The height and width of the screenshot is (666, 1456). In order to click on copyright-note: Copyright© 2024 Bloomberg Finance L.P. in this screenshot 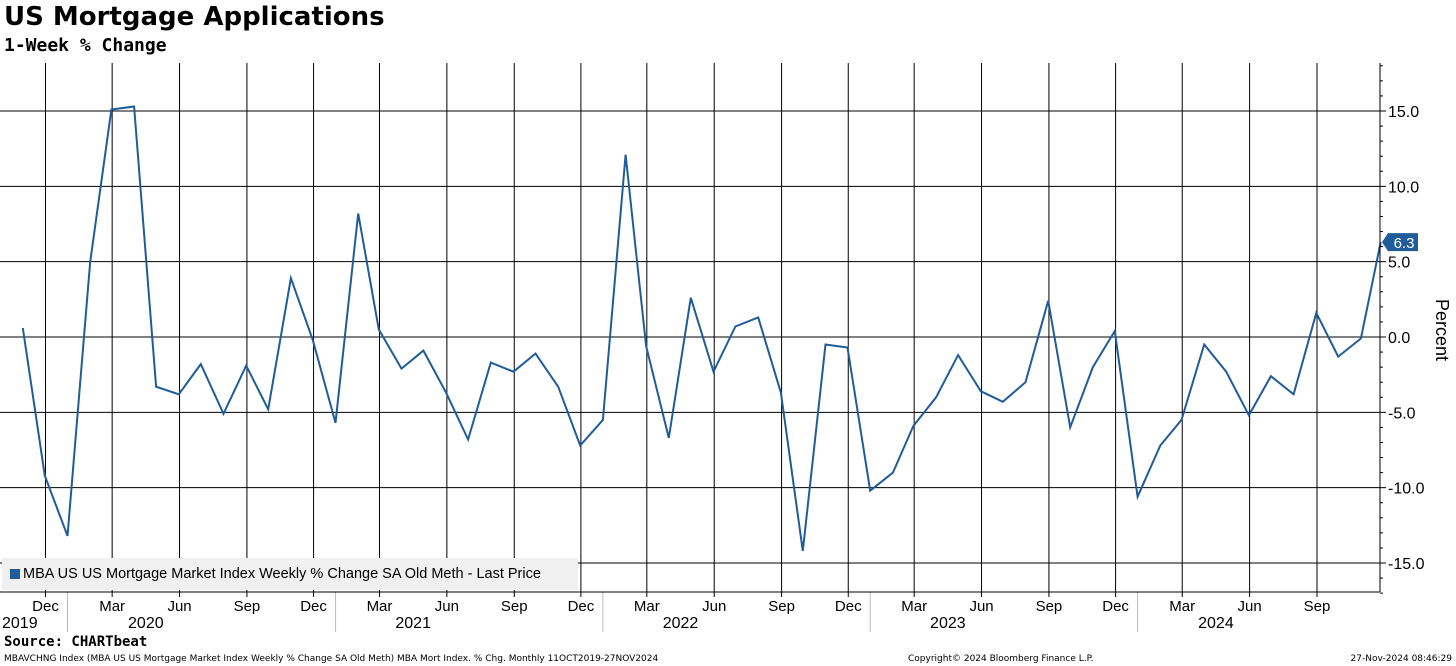, I will do `click(1001, 659)`.